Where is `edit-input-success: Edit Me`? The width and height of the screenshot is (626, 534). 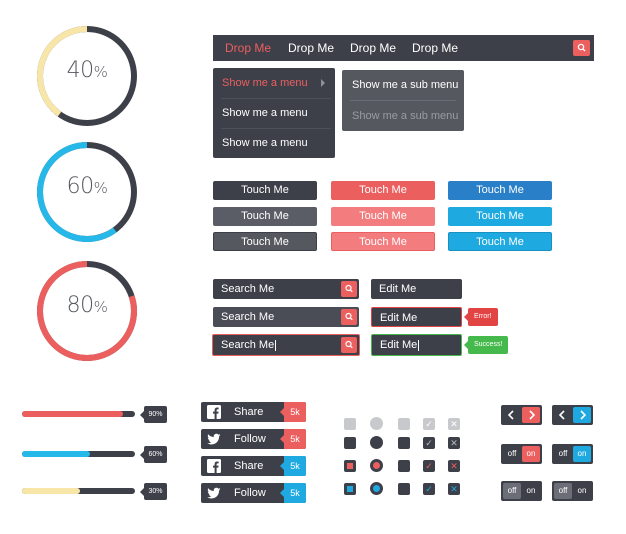
edit-input-success: Edit Me is located at coordinates (416, 345).